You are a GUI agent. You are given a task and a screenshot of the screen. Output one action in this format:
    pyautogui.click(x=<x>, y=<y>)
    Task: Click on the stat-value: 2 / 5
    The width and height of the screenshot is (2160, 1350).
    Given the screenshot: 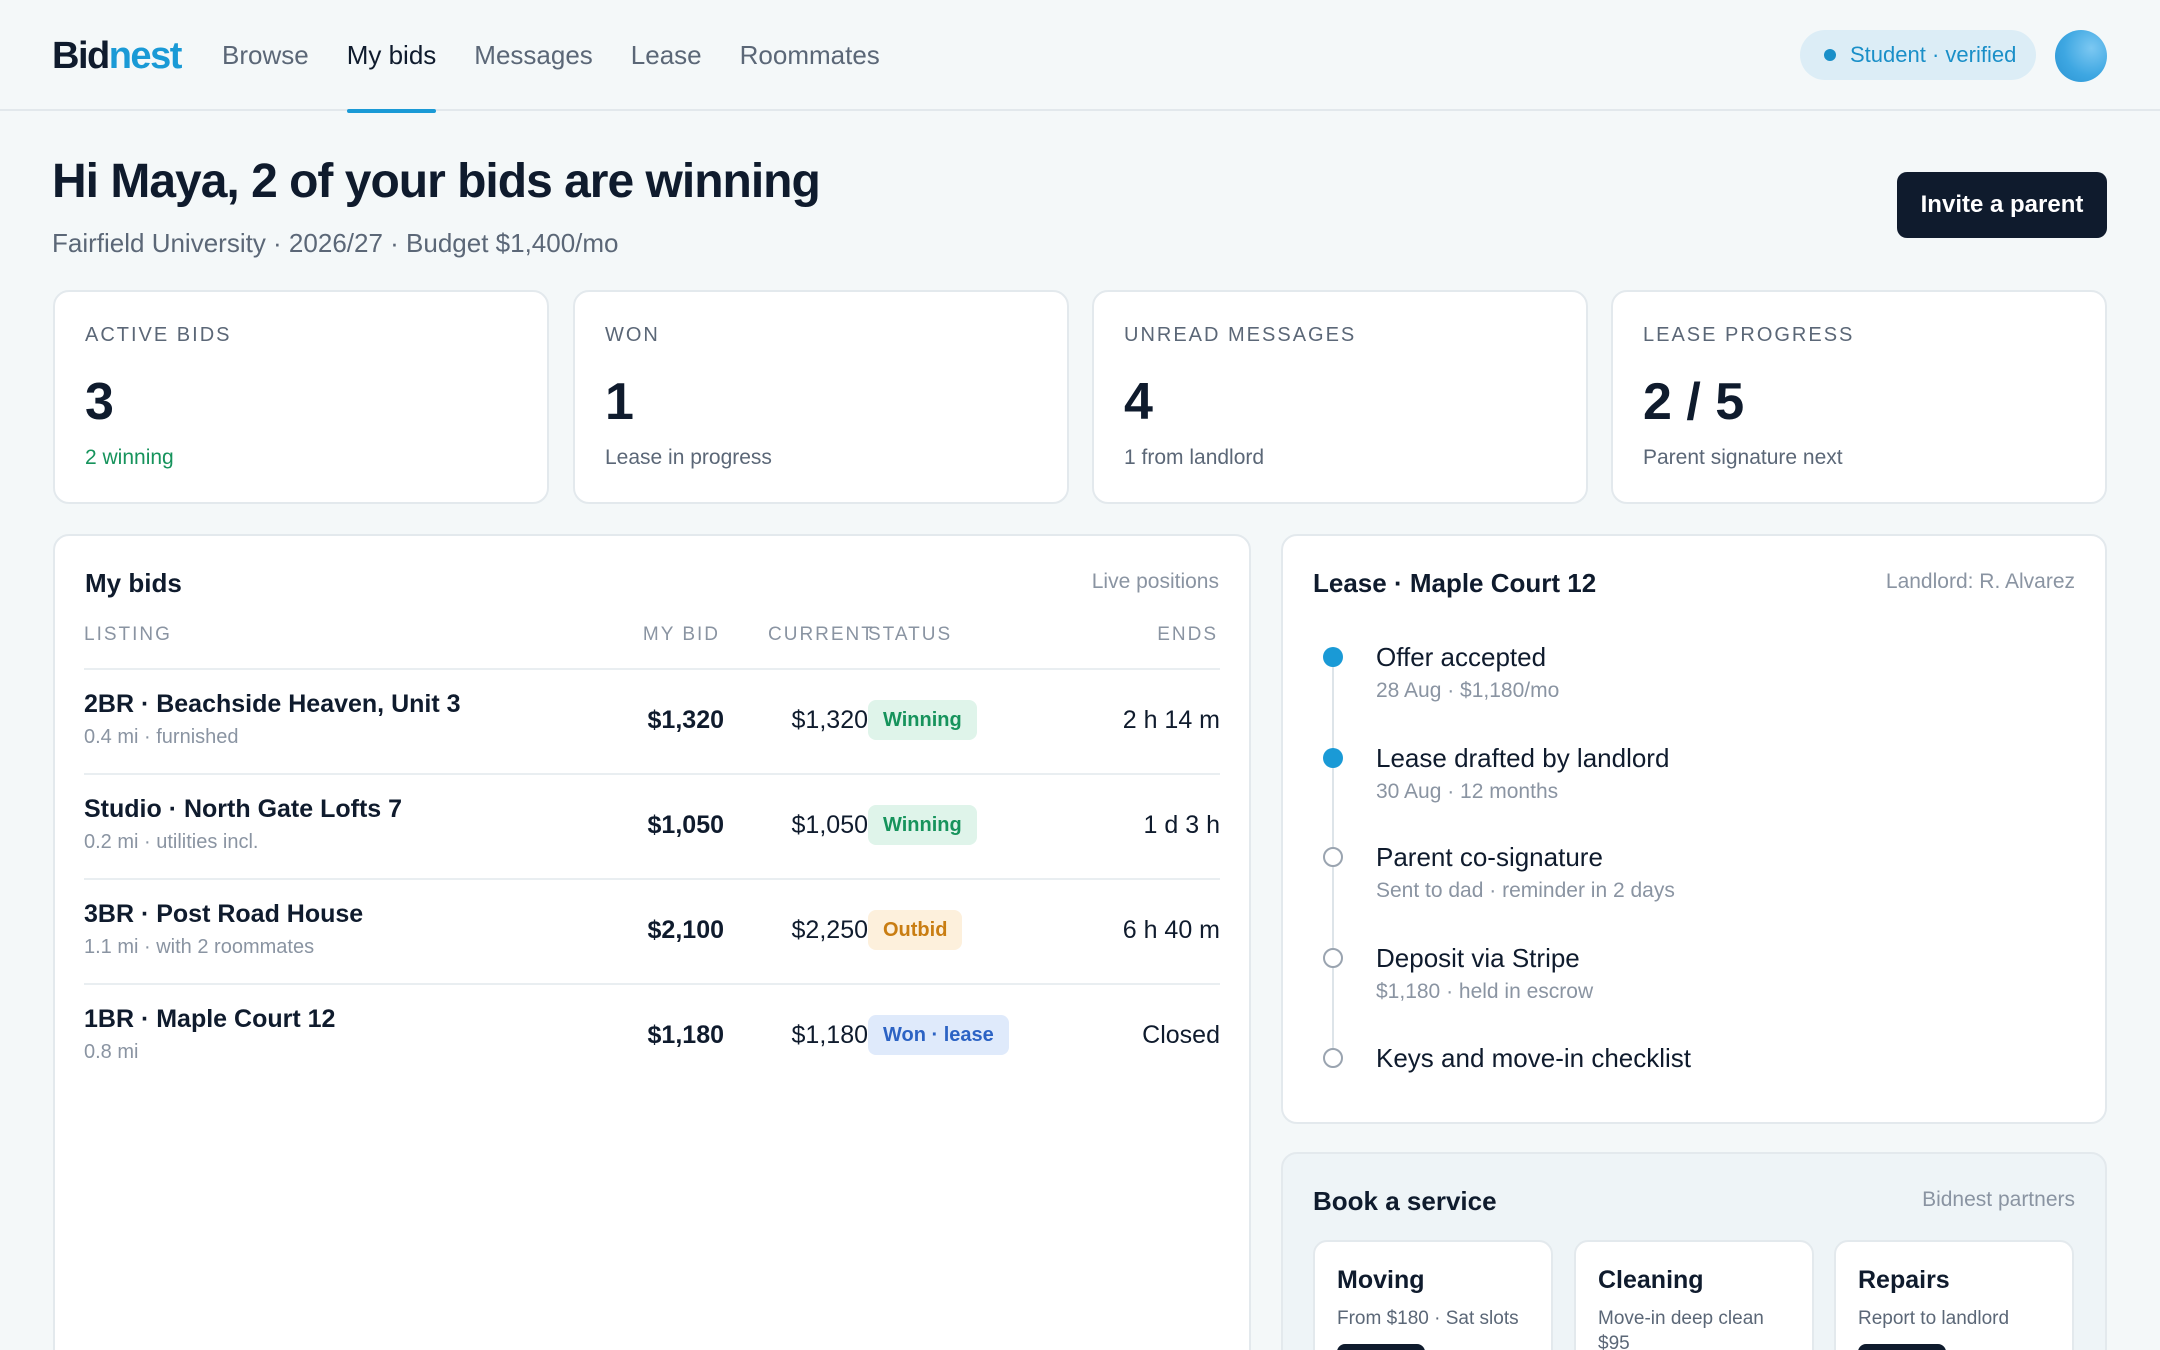 What is the action you would take?
    pyautogui.click(x=1694, y=402)
    